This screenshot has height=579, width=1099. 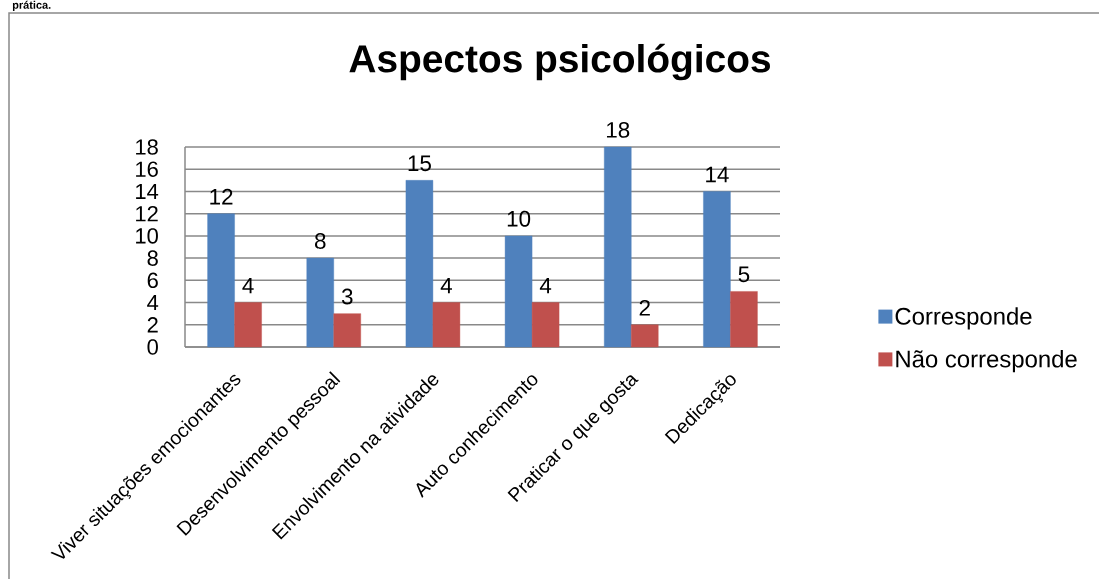 What do you see at coordinates (221, 196) in the screenshot?
I see `data-label: 12` at bounding box center [221, 196].